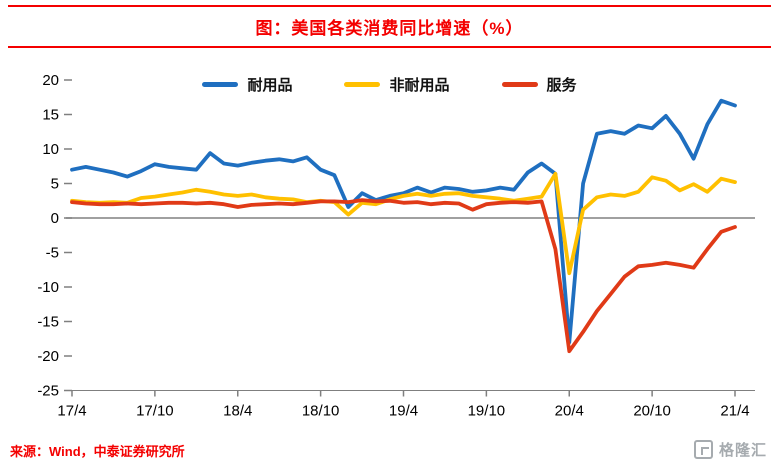  What do you see at coordinates (55, 218) in the screenshot?
I see `y-tick-label: 0` at bounding box center [55, 218].